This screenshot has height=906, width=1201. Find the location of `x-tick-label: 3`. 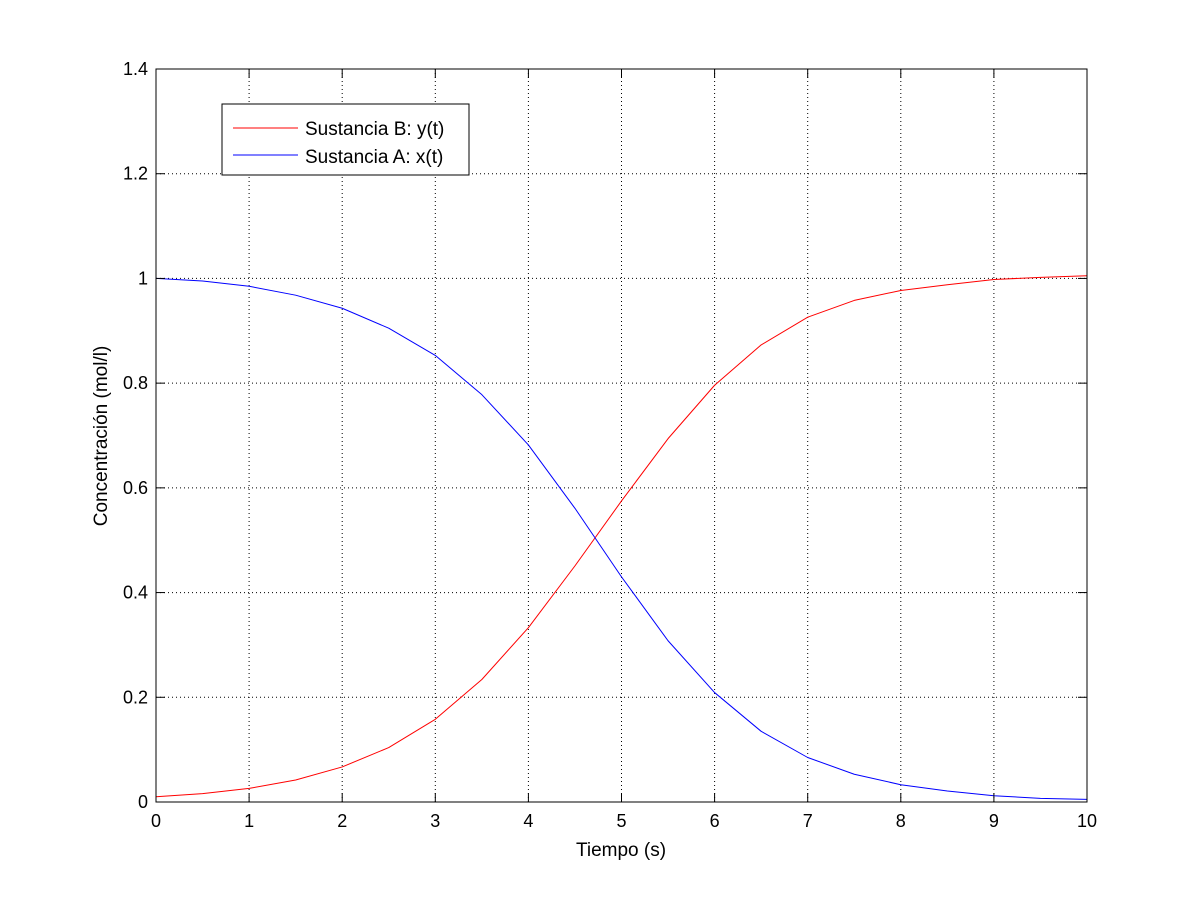

x-tick-label: 3 is located at coordinates (435, 821).